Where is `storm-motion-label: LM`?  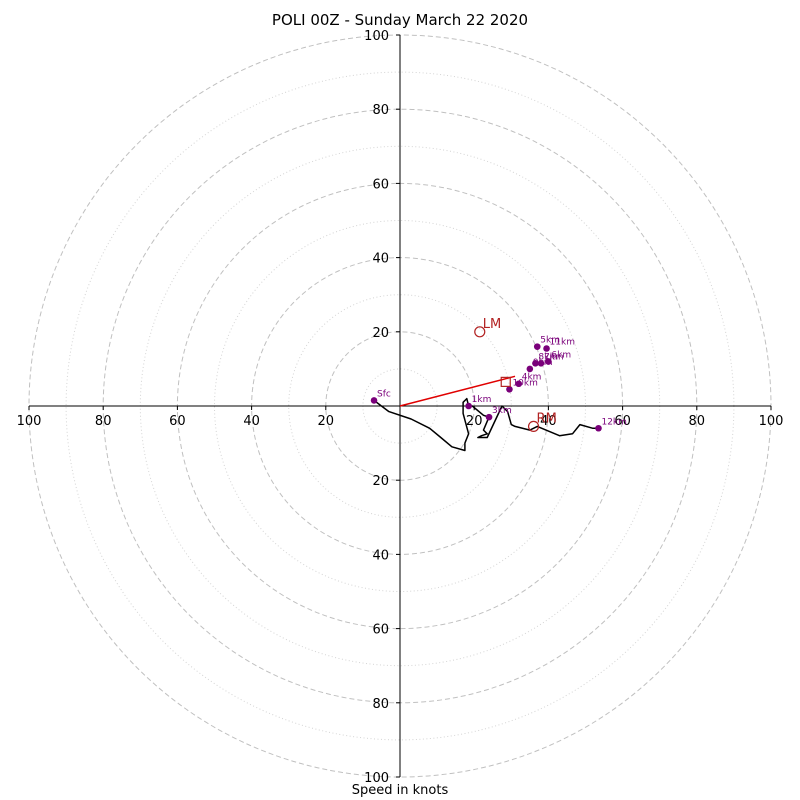 storm-motion-label: LM is located at coordinates (492, 324).